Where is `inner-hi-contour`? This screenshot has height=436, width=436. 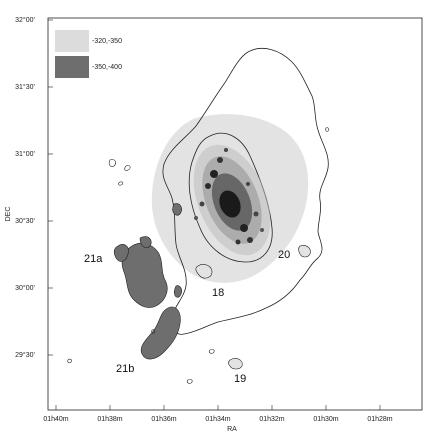 inner-hi-contour is located at coordinates (230, 197).